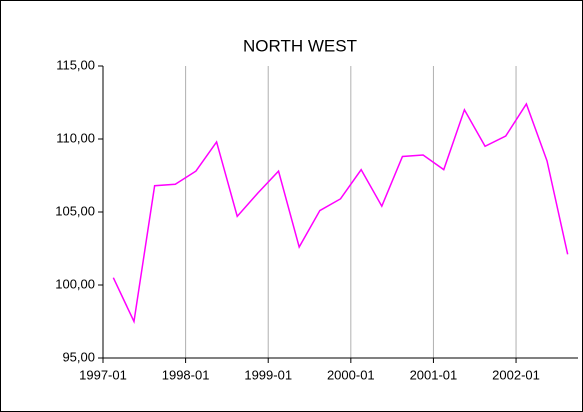 The height and width of the screenshot is (412, 583). I want to click on x-tick-label: 1998-01, so click(186, 374).